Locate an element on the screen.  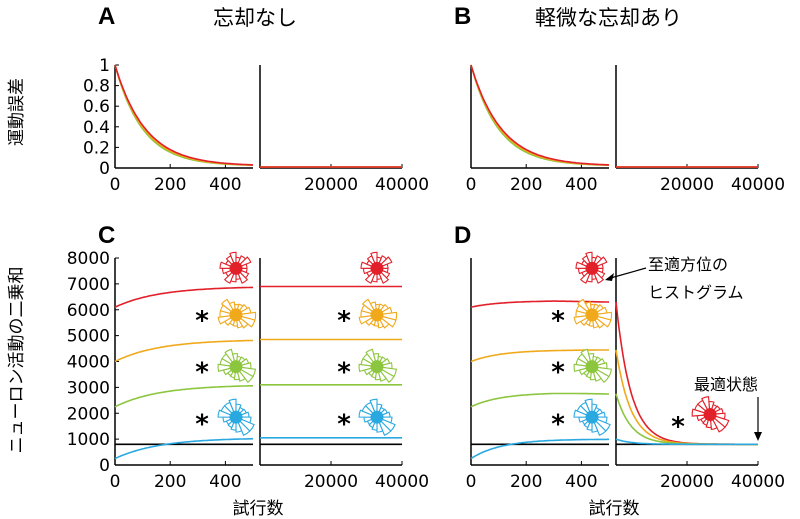
neural-curve-left-green is located at coordinates (539, 400).